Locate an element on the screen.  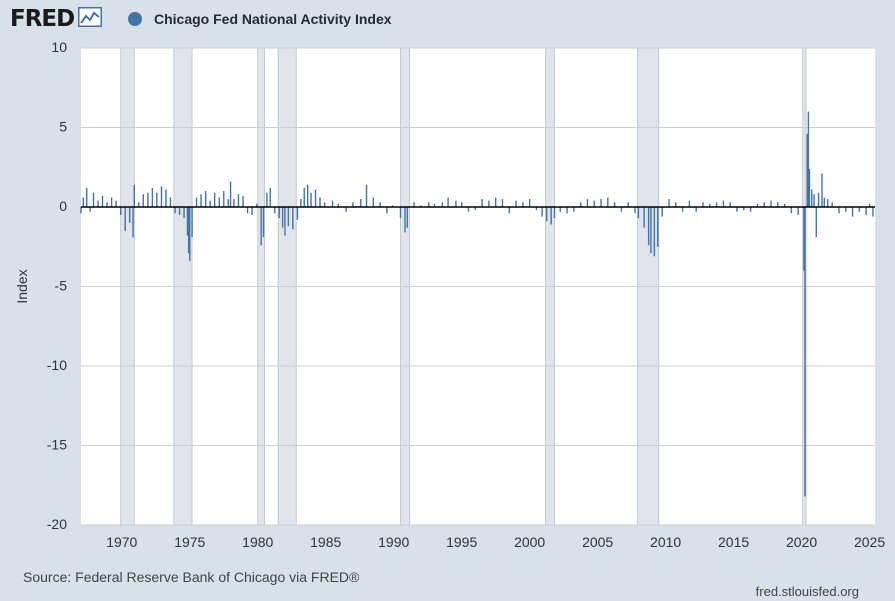
x-tick-label: 1985 is located at coordinates (325, 542).